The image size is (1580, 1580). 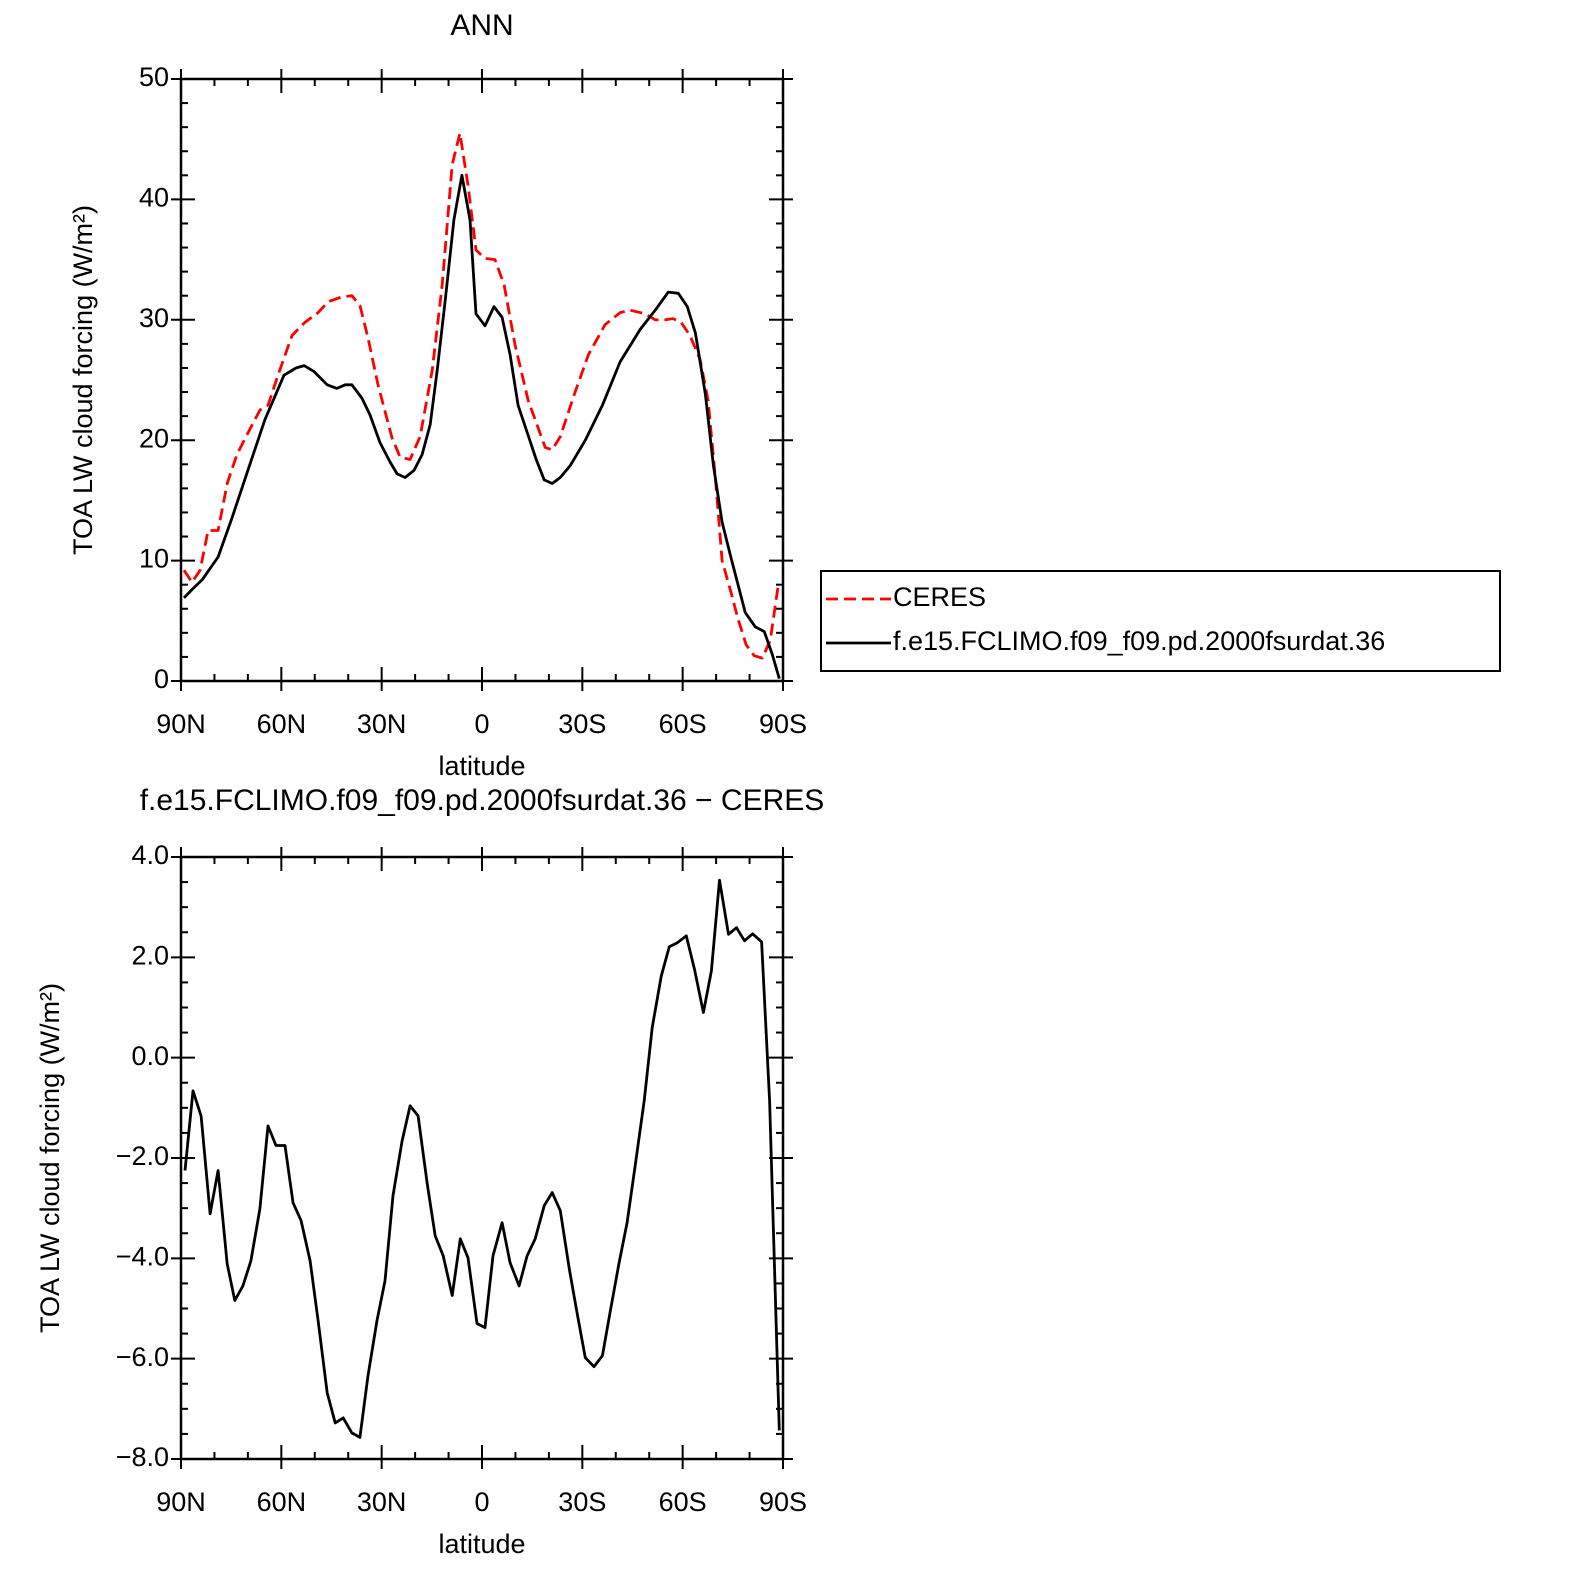 What do you see at coordinates (161, 679) in the screenshot?
I see `y-tick-label: 0` at bounding box center [161, 679].